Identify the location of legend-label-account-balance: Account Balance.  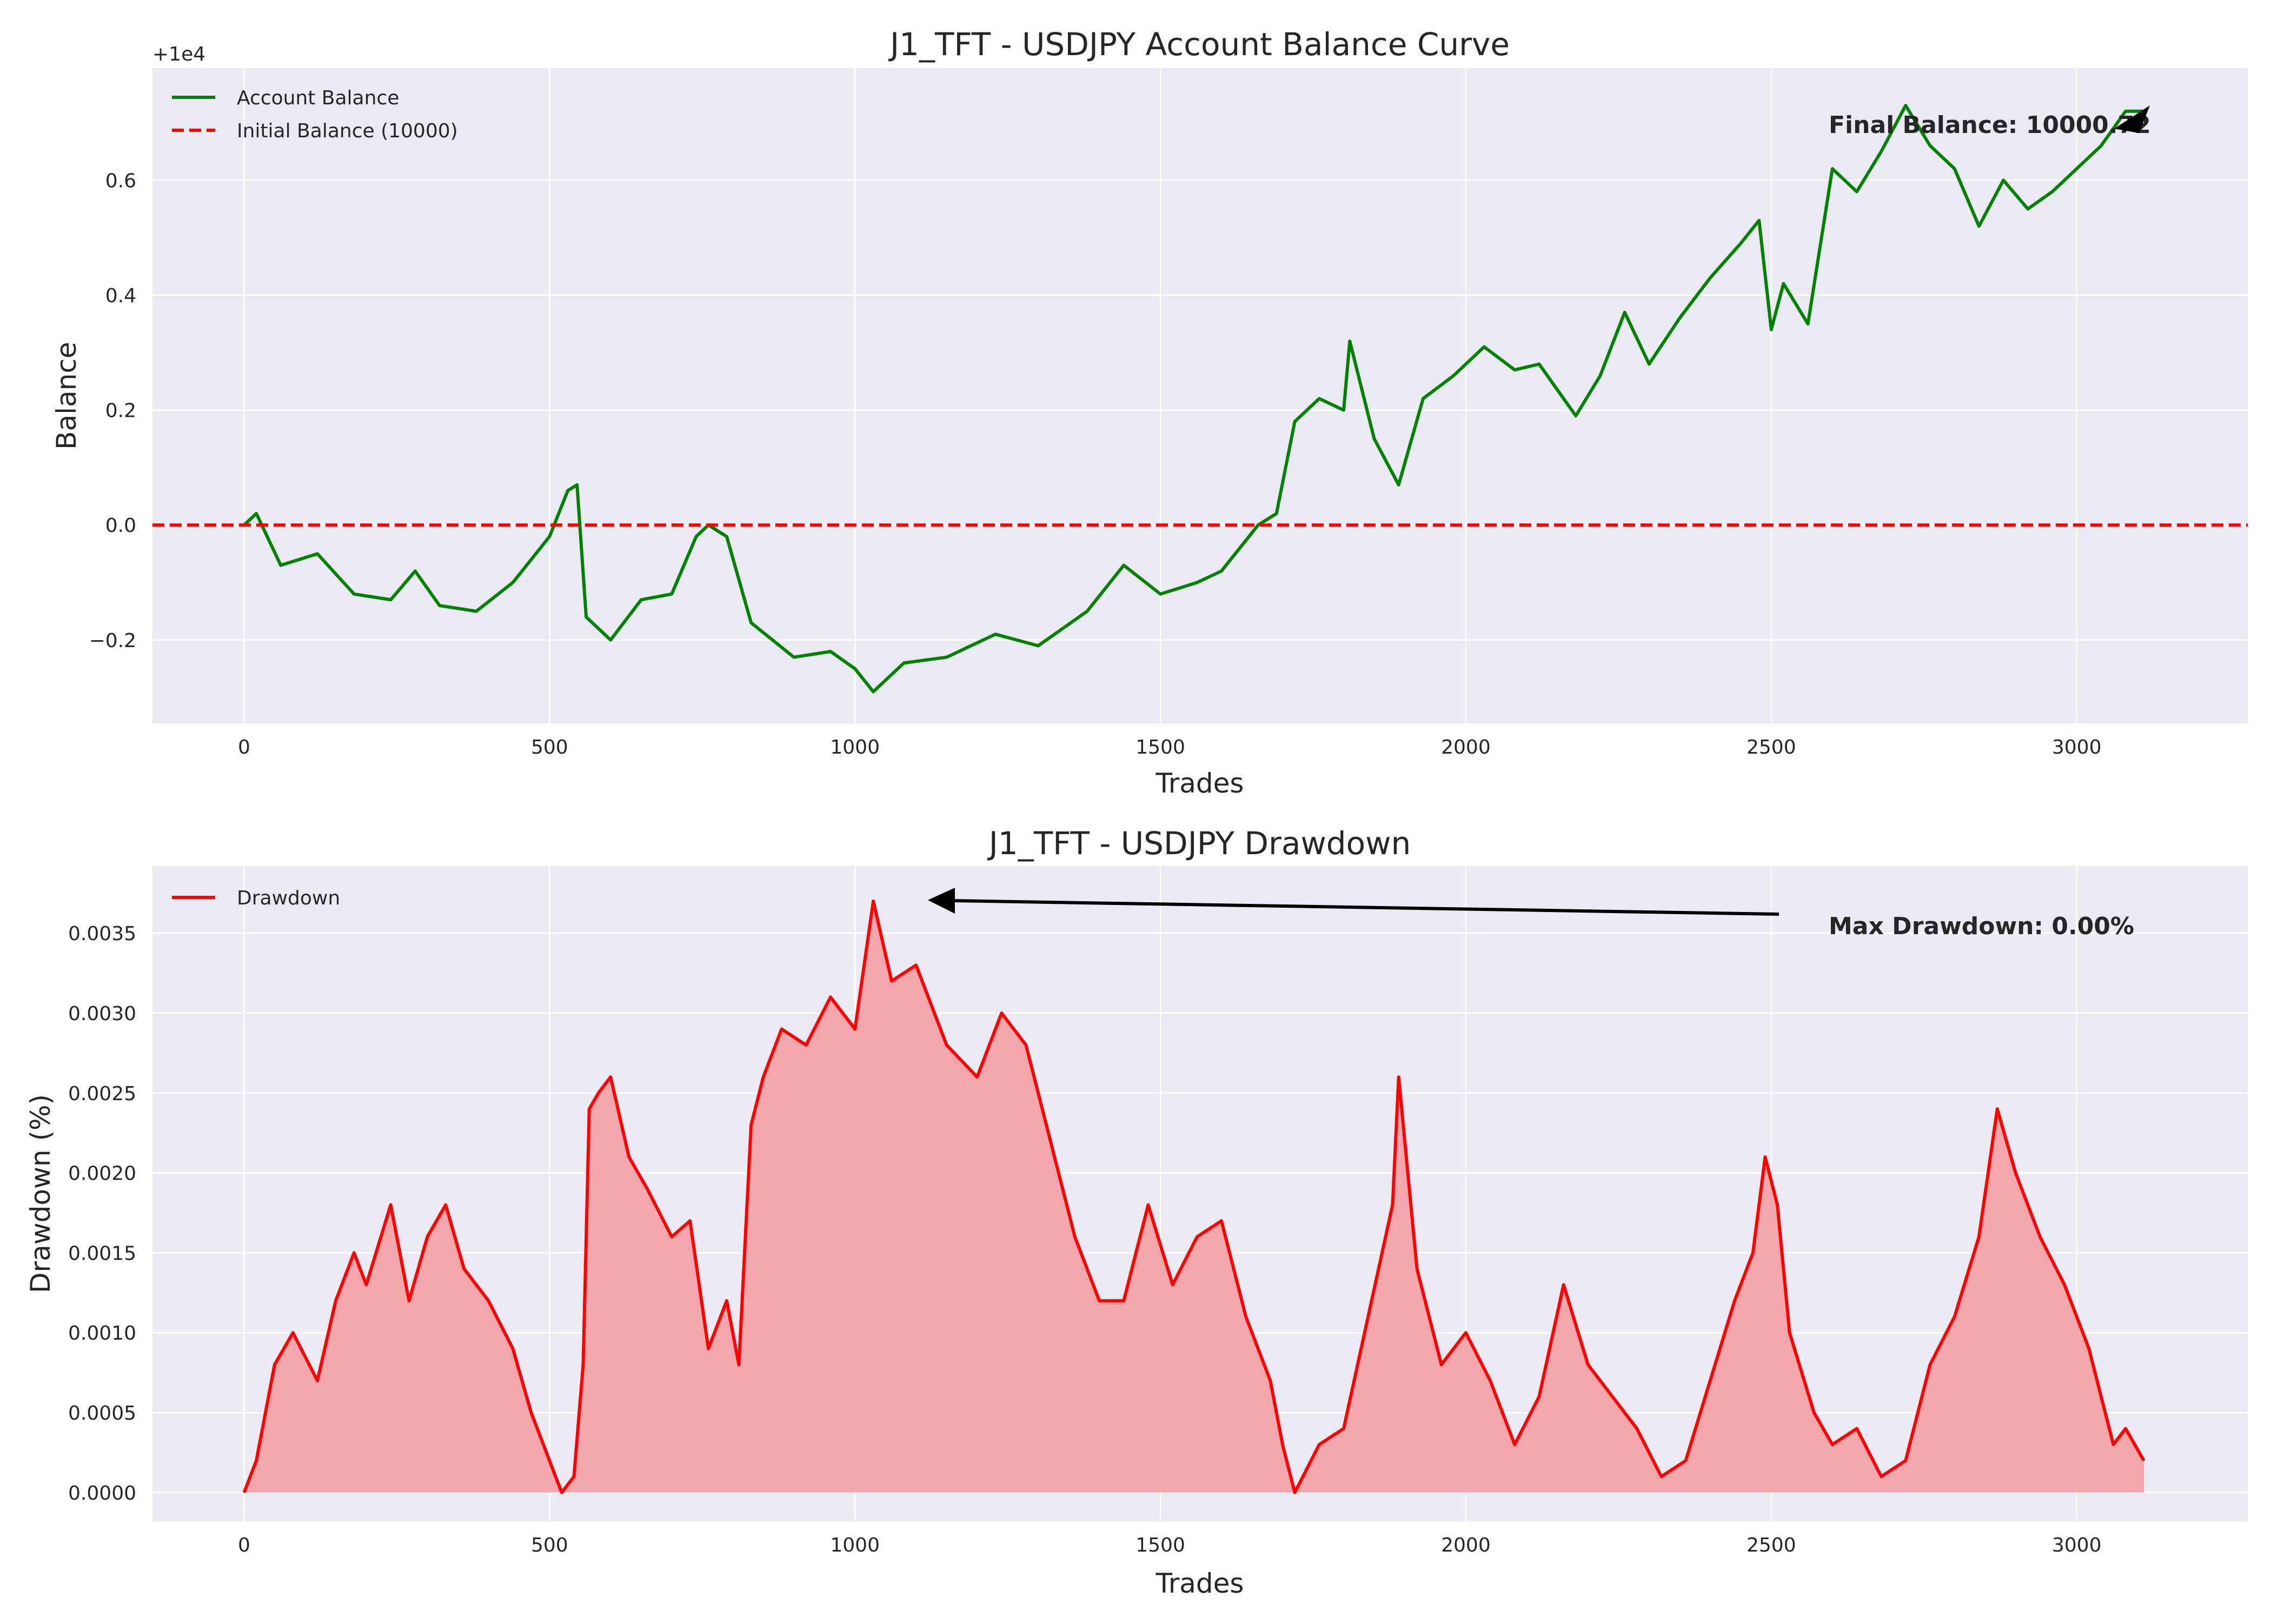
(318, 98).